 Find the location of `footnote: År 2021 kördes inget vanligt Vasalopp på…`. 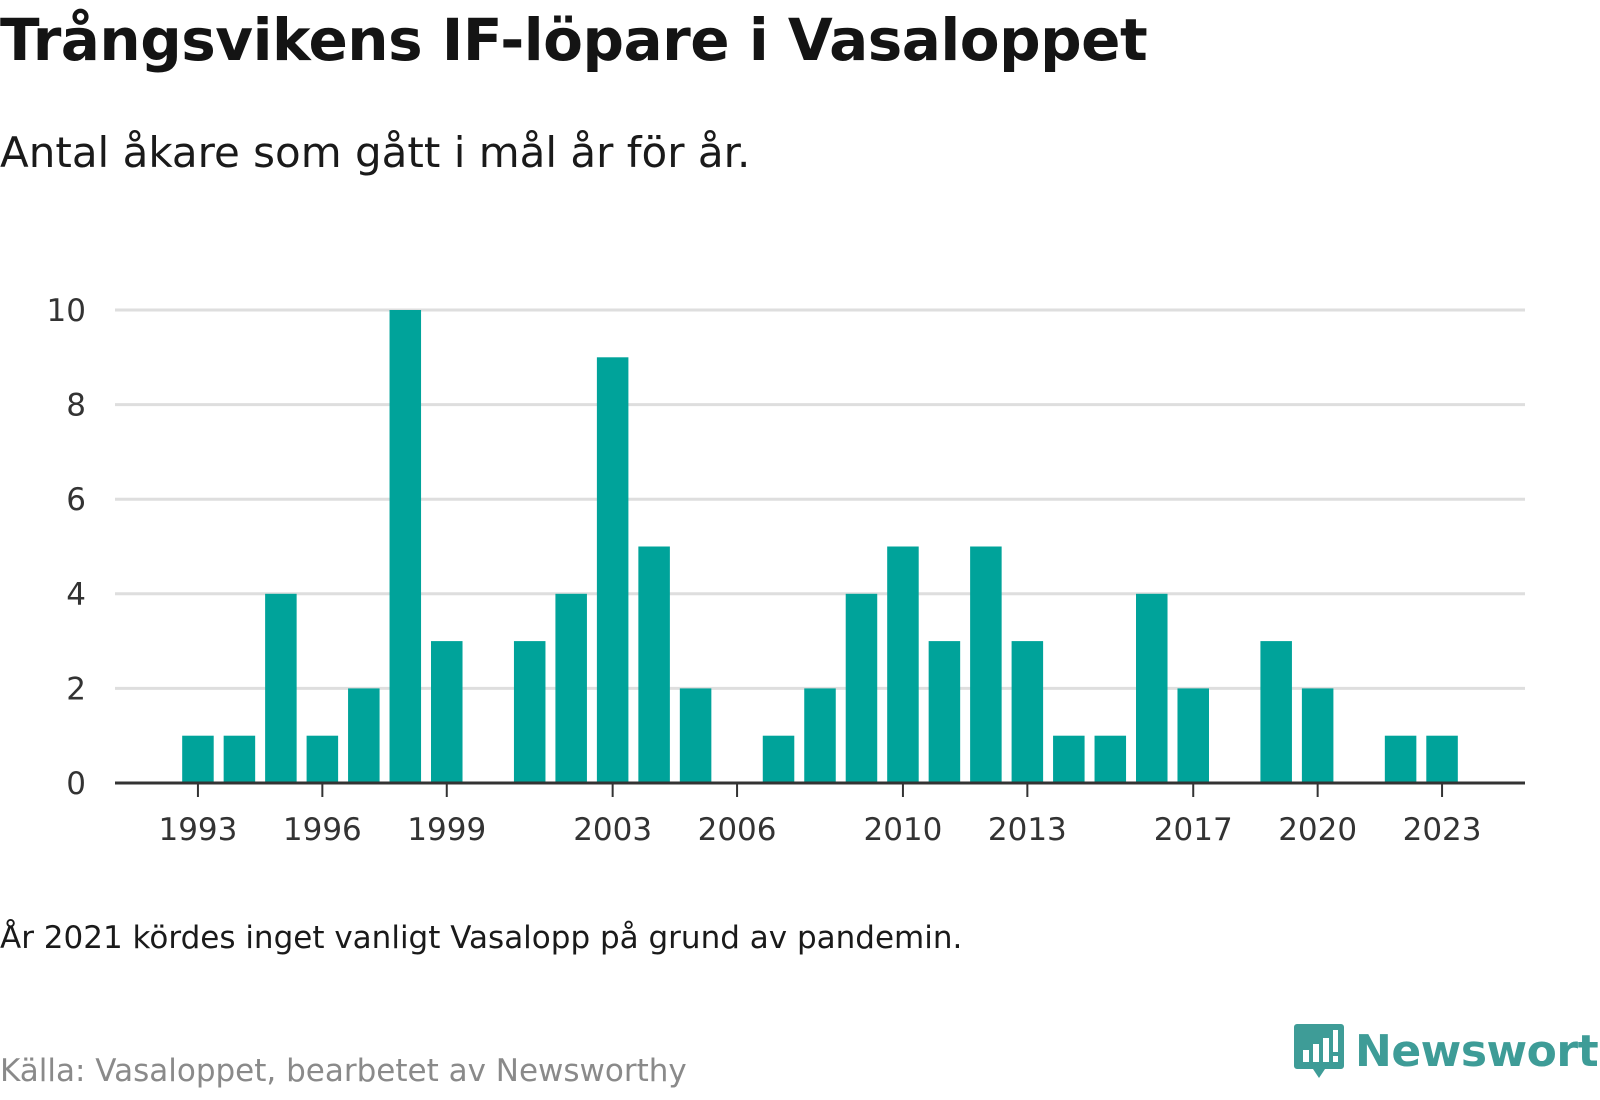

footnote: År 2021 kördes inget vanligt Vasalopp på… is located at coordinates (481, 938).